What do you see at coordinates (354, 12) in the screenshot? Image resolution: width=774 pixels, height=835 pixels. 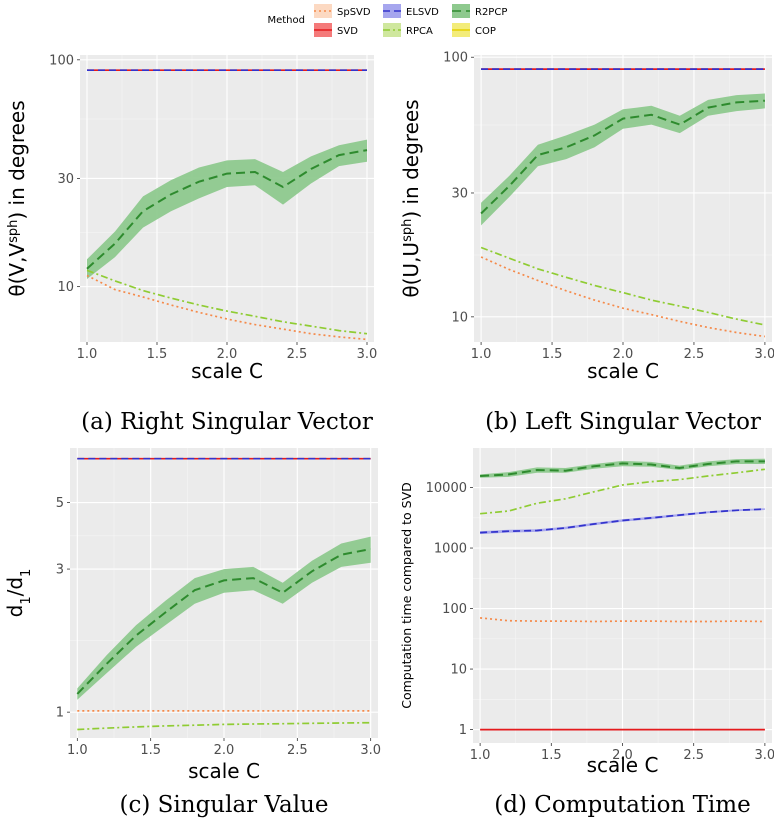 I see `legend-label-spsvd: SpSVD` at bounding box center [354, 12].